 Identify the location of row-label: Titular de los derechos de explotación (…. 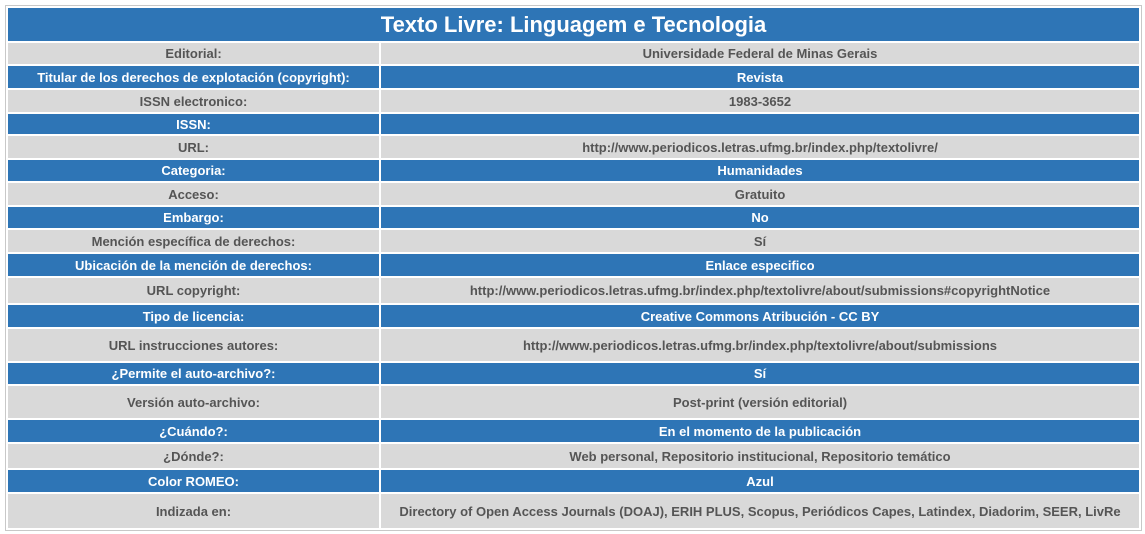
(193, 77).